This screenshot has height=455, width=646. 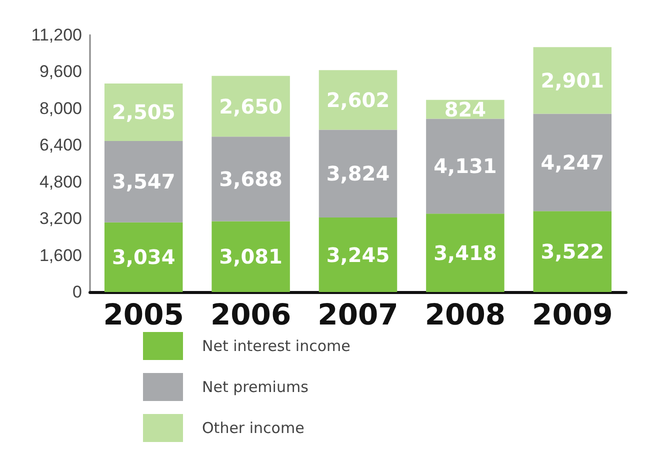 I want to click on x-tick-label: 2005, so click(x=143, y=315).